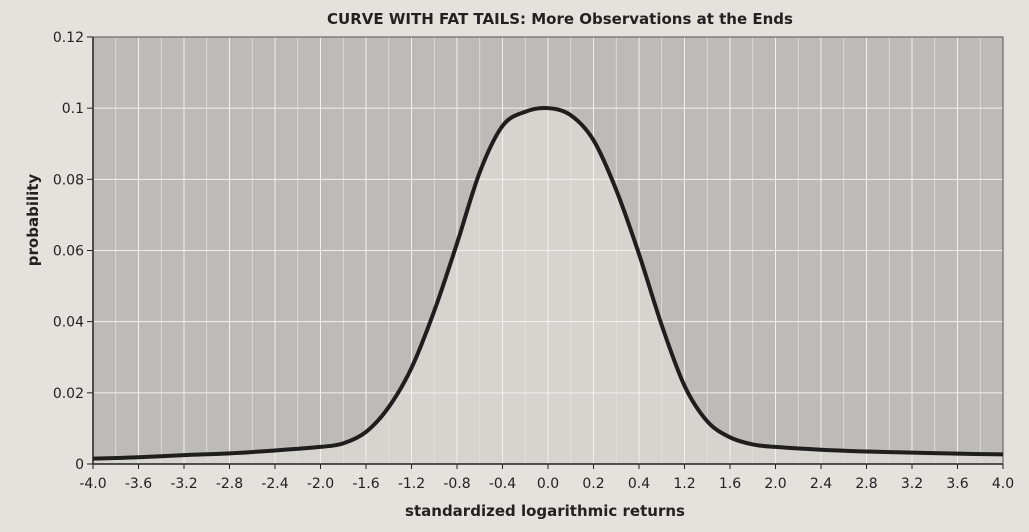 The width and height of the screenshot is (1029, 532). I want to click on x-tick-label: -2.0, so click(320, 484).